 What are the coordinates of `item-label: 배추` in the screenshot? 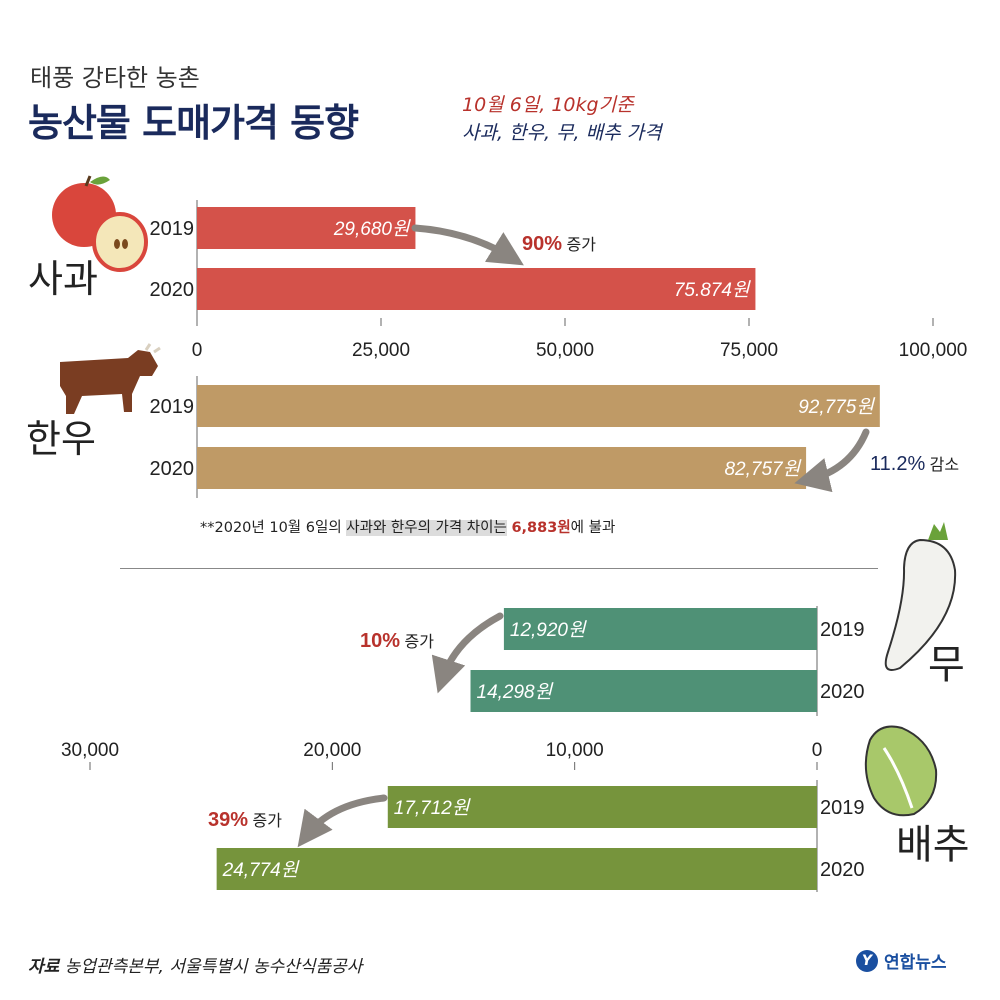 It's located at (933, 845).